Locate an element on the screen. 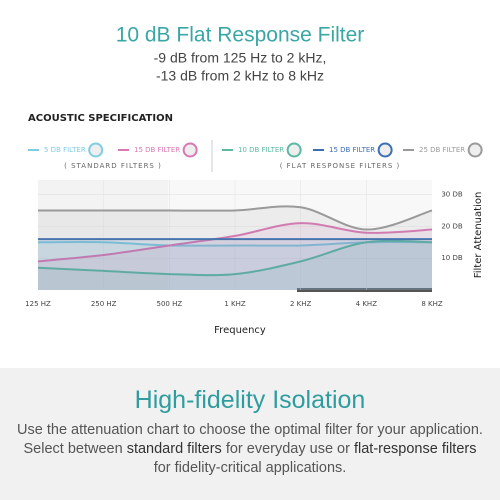 This screenshot has width=500, height=500. range-bar is located at coordinates (364, 290).